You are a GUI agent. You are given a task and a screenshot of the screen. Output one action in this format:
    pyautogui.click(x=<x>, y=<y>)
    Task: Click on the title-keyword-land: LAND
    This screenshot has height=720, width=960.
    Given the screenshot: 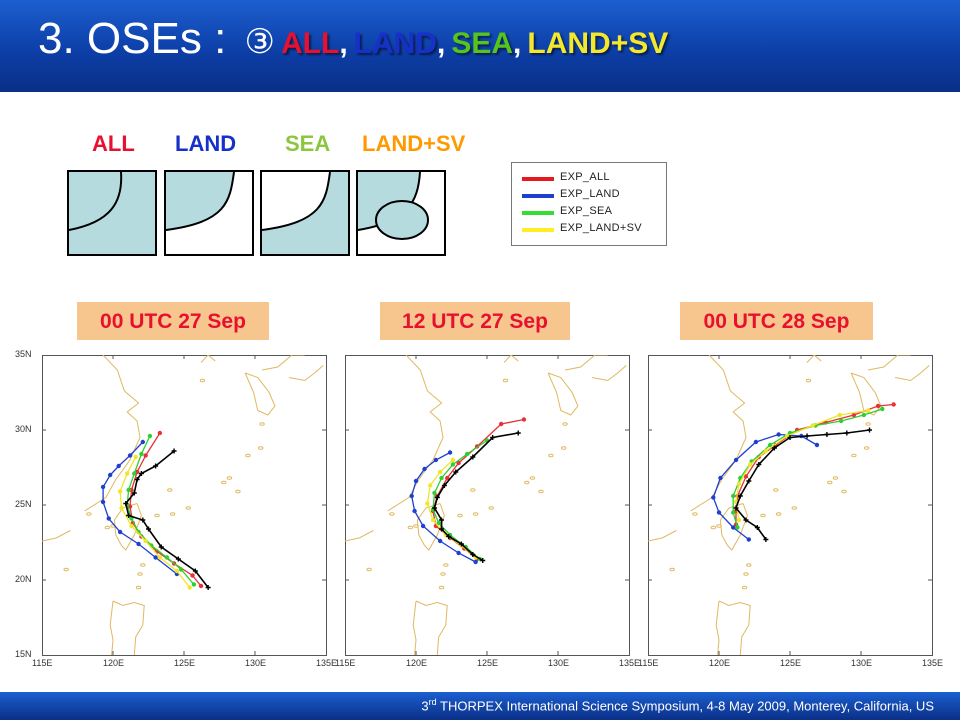 What is the action you would take?
    pyautogui.click(x=395, y=43)
    